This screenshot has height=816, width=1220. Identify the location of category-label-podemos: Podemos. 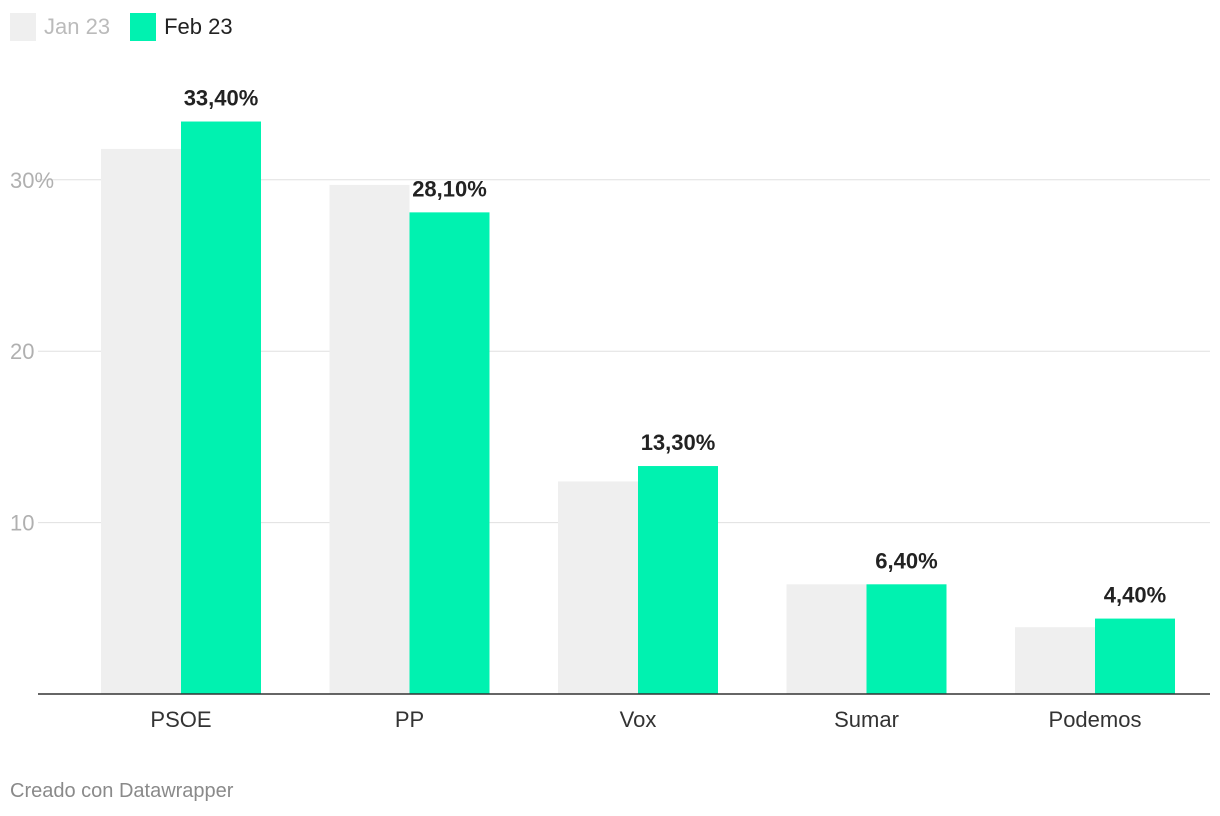
(1095, 719).